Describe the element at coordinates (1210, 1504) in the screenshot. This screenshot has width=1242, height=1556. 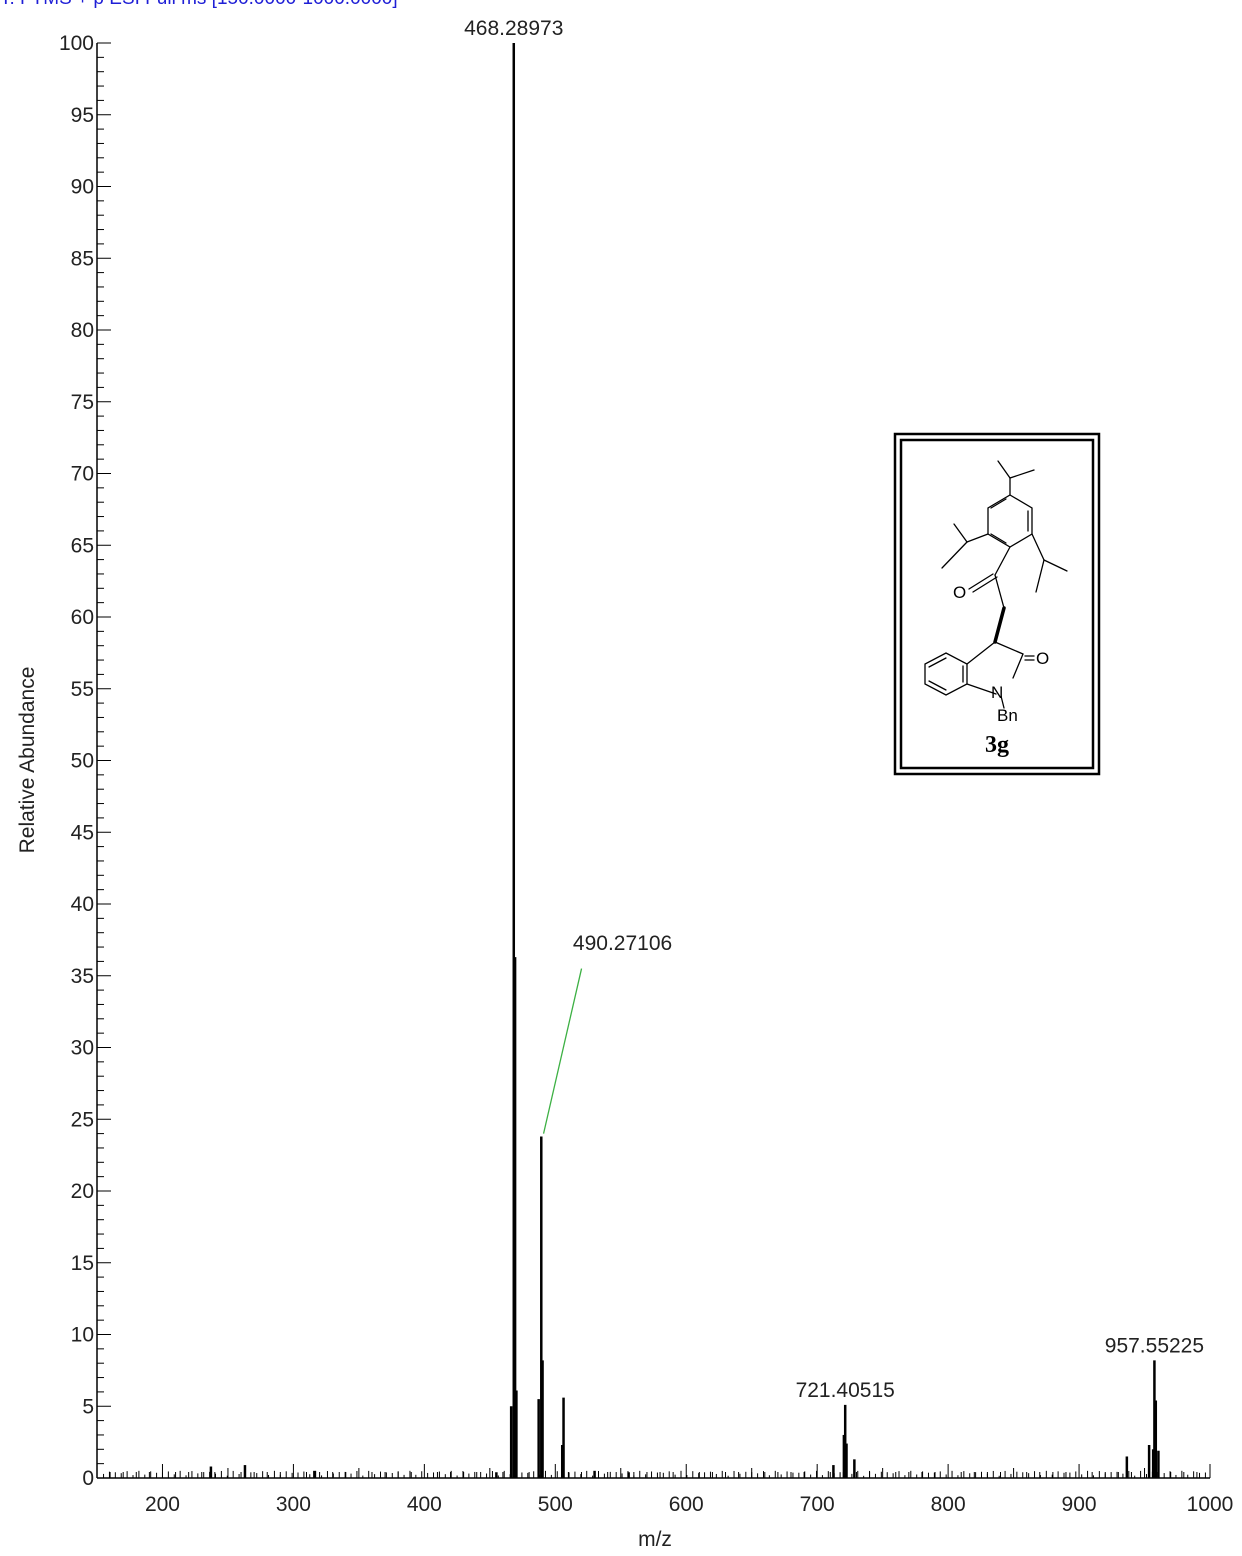
I see `x-tick-label: 1000` at that location.